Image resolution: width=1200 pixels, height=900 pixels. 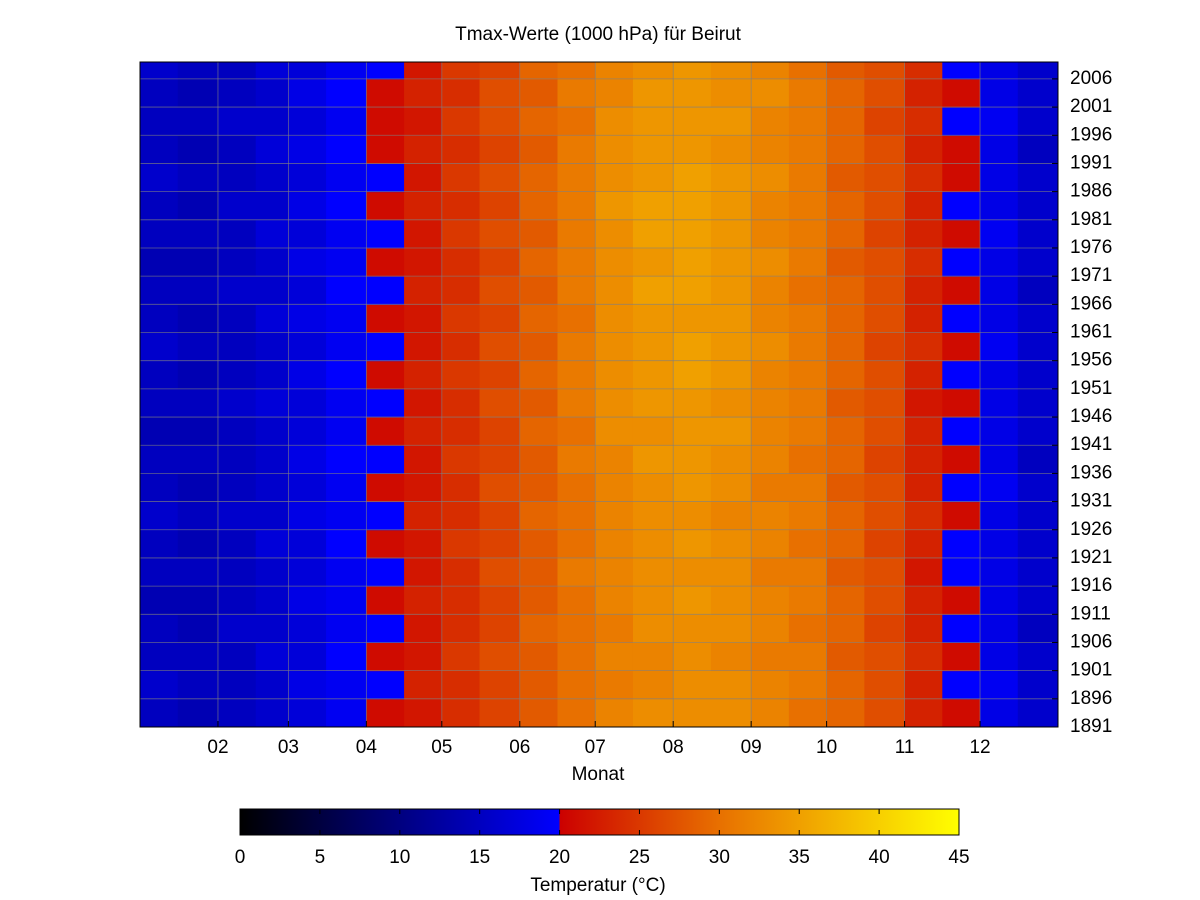 What do you see at coordinates (599, 774) in the screenshot?
I see `x-axis-label: Monat` at bounding box center [599, 774].